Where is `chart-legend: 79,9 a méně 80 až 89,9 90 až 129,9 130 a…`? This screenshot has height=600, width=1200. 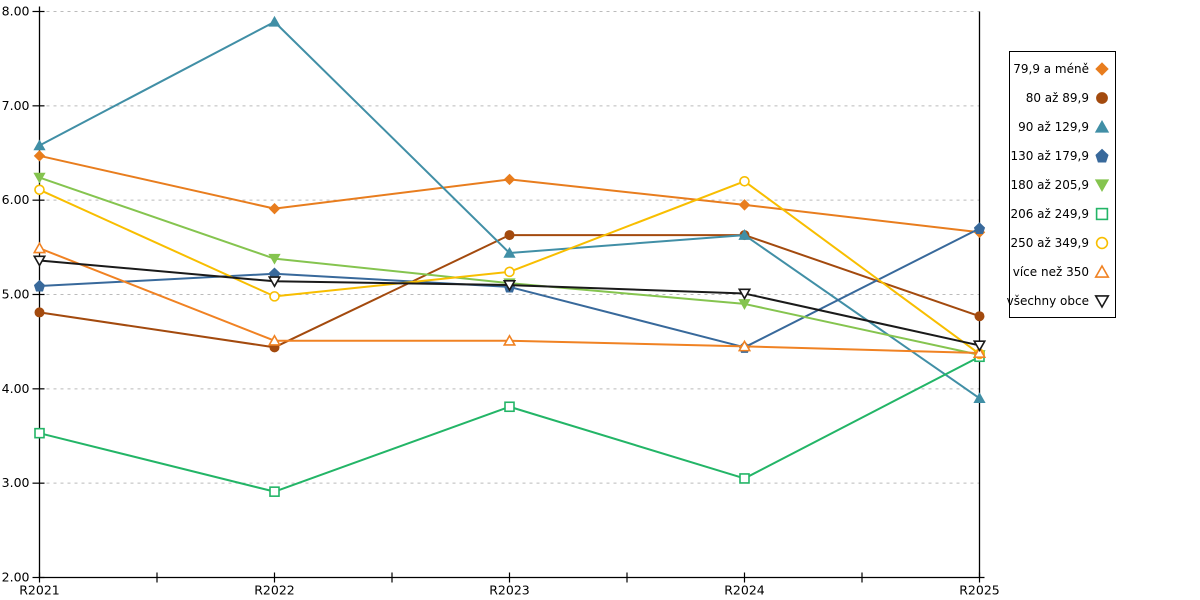
chart-legend: 79,9 a méně 80 až 89,9 90 až 129,9 130 a… is located at coordinates (1061, 184).